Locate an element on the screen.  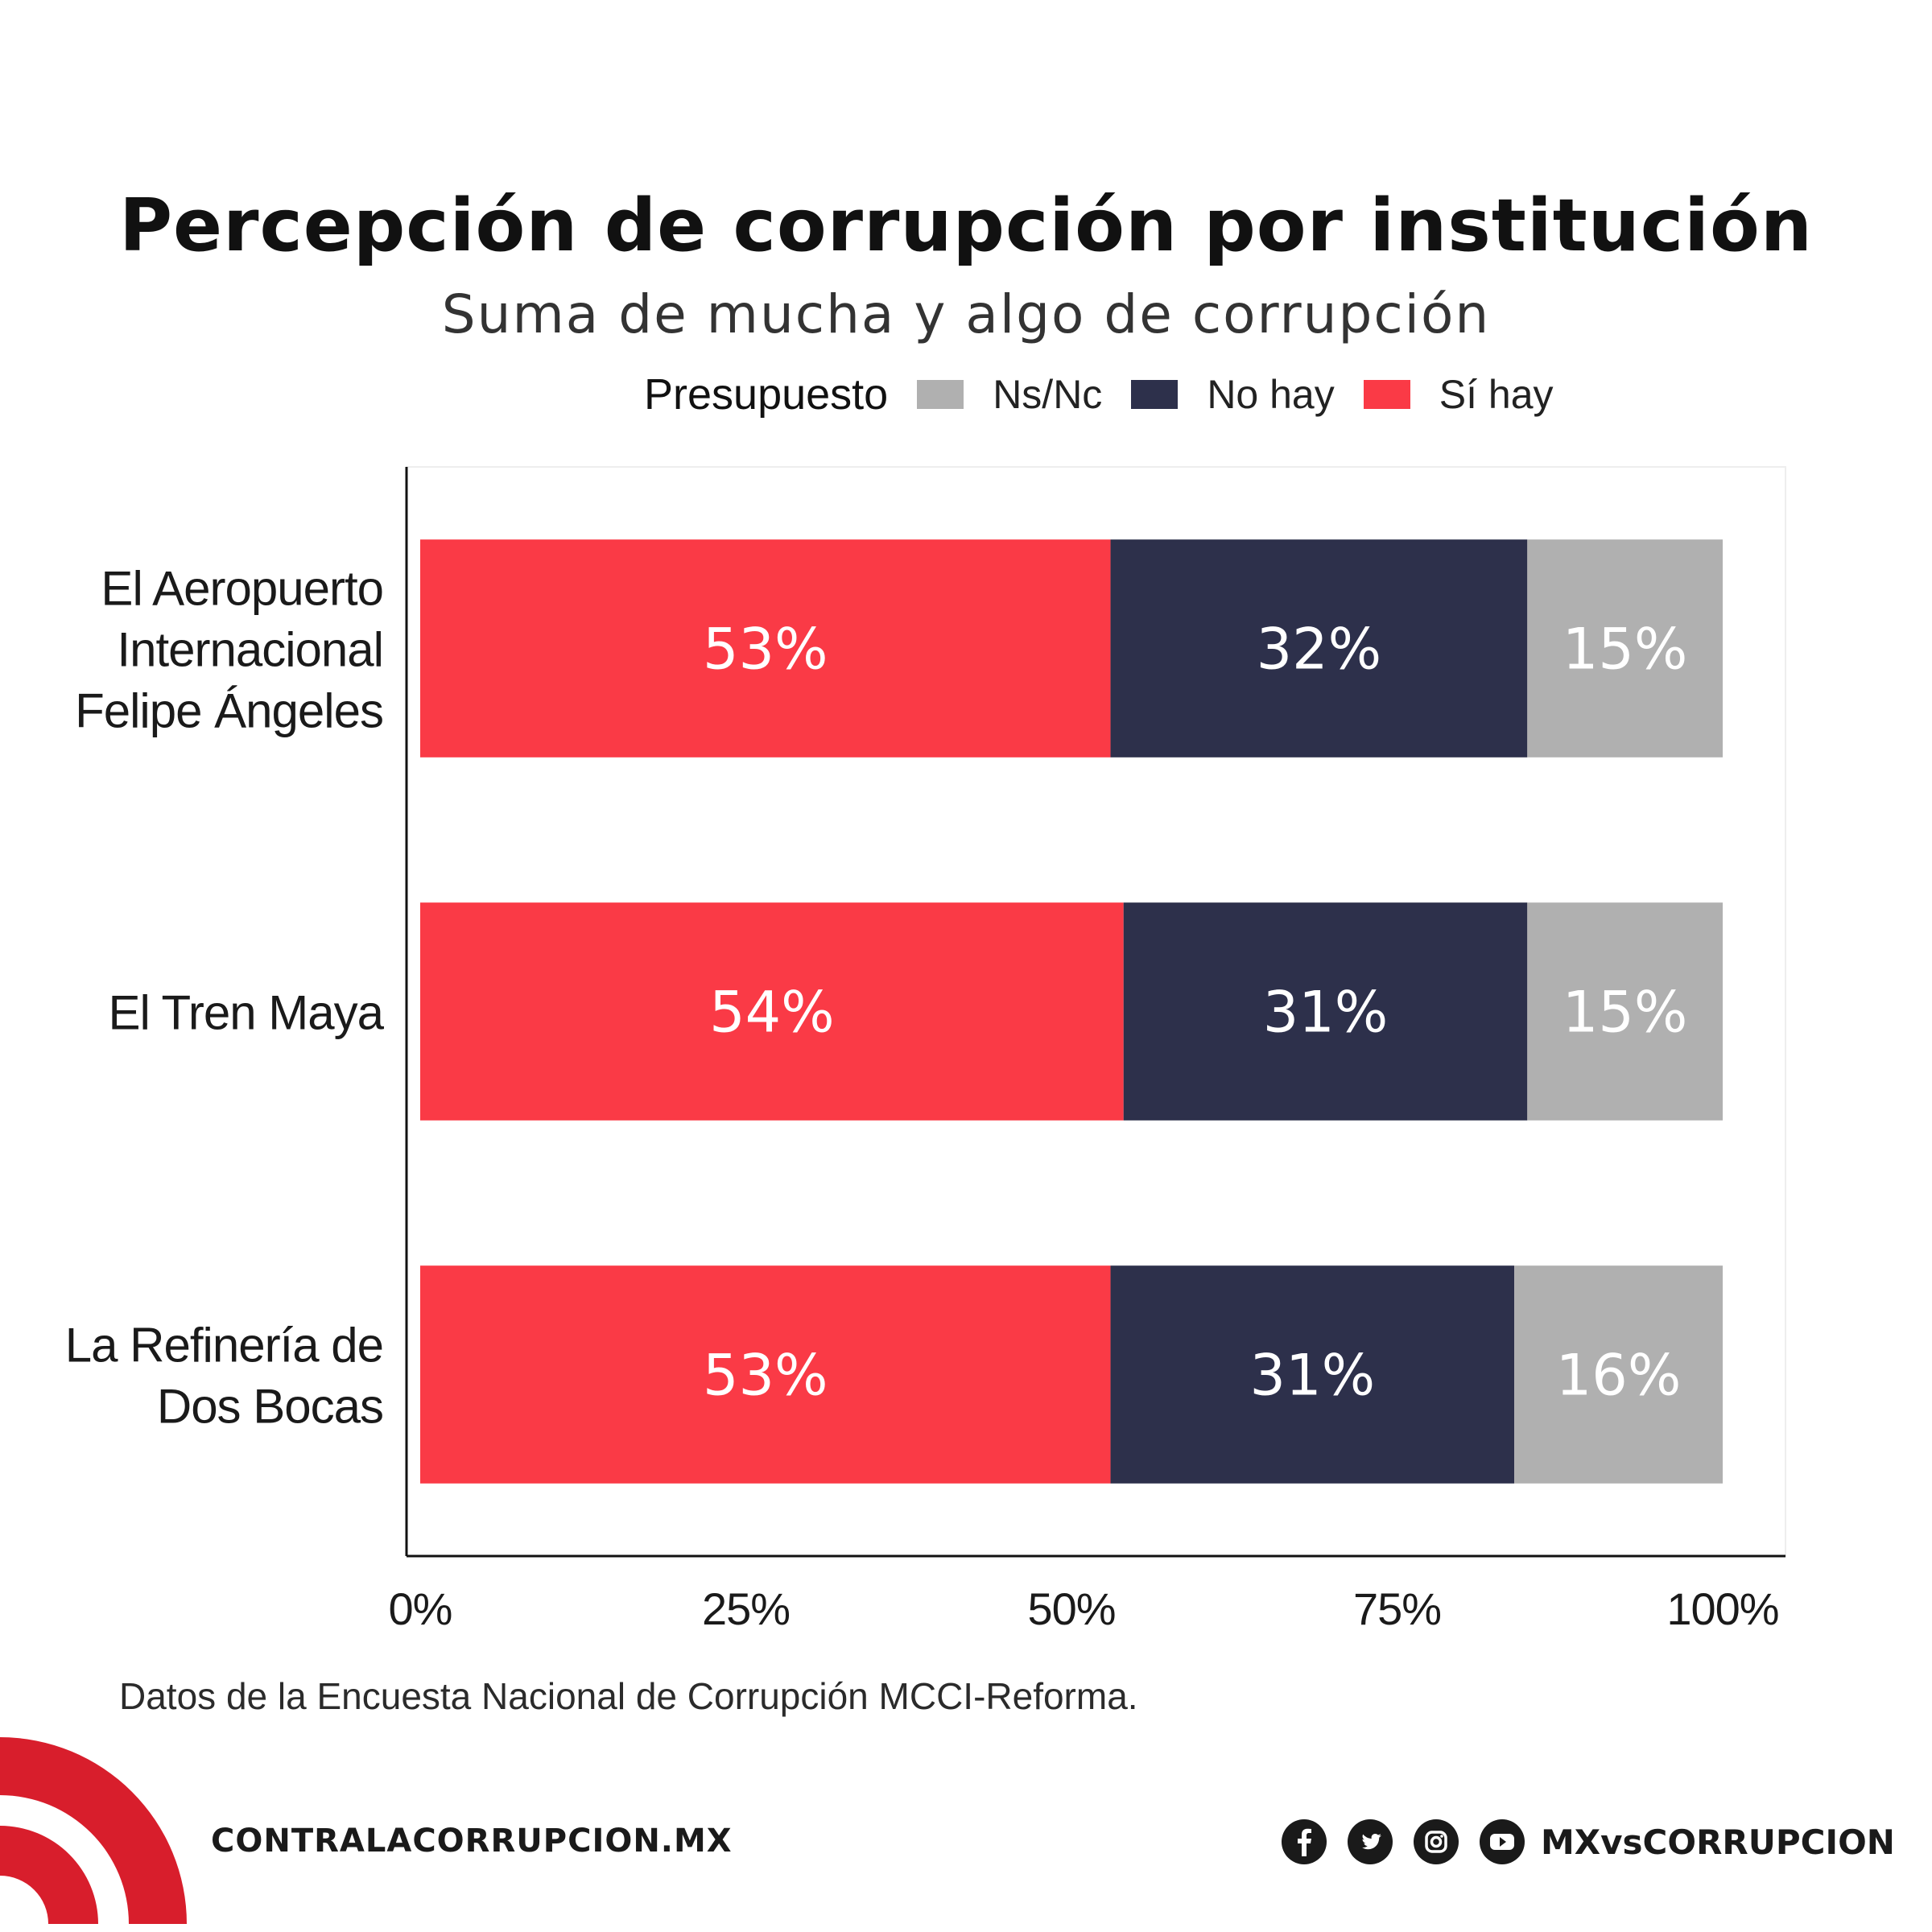
category-label: Felipe Ángeles is located at coordinates (229, 711).